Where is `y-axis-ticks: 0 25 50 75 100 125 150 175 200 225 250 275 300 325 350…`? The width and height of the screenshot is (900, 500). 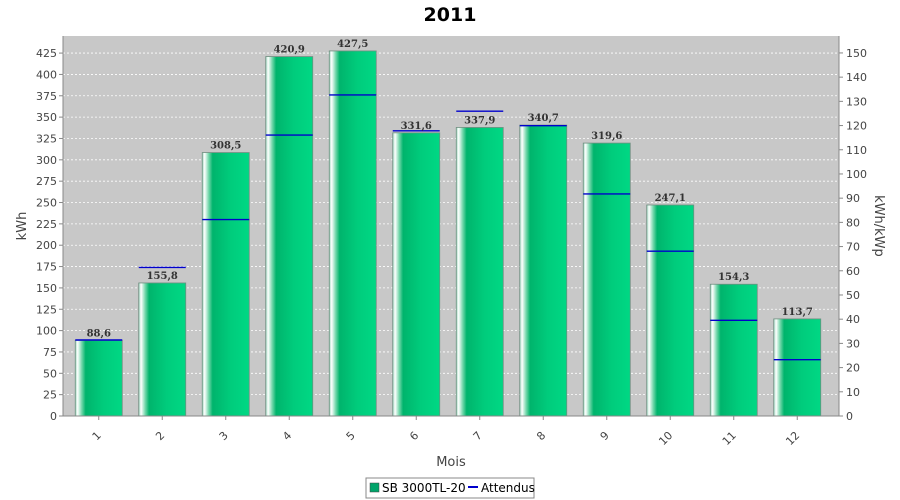
y-axis-ticks: 0 25 50 75 100 125 150 175 200 225 250 275 300 325 350… is located at coordinates (49, 235).